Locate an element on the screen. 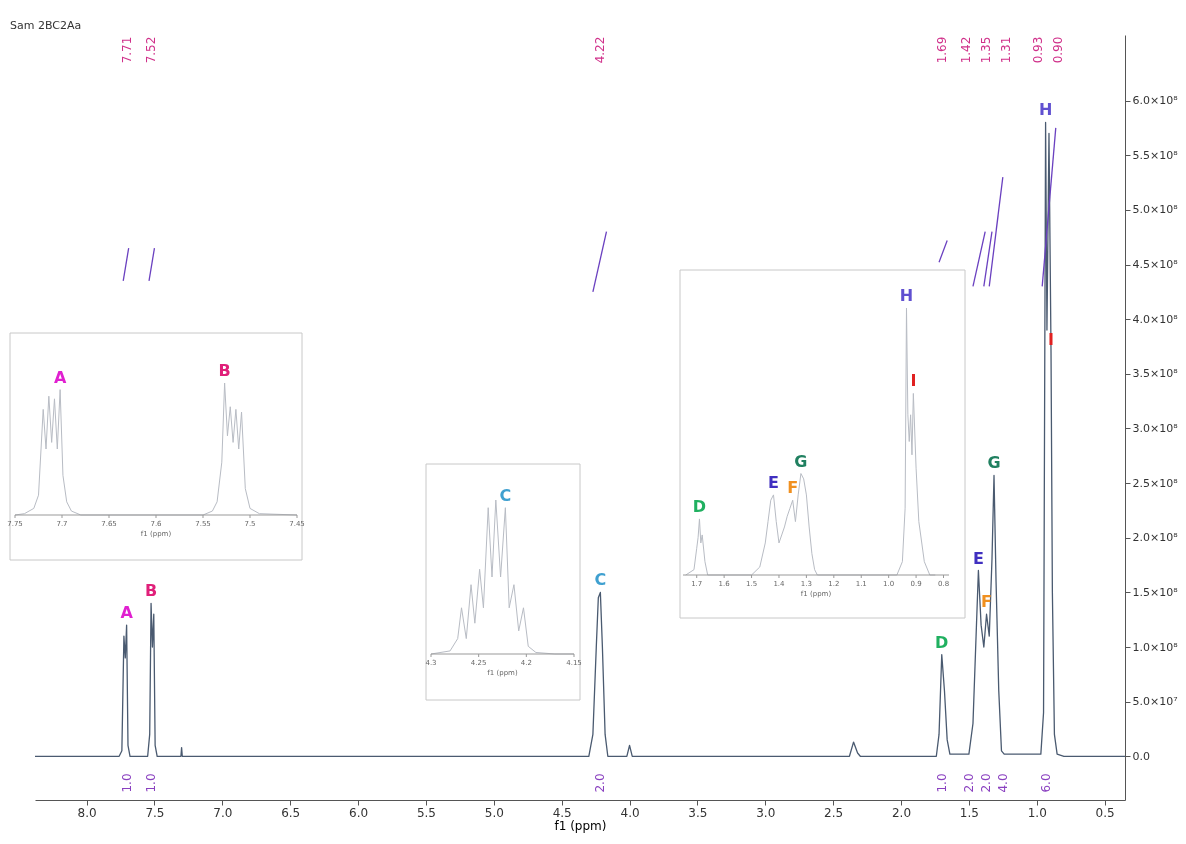 This screenshot has width=1186, height=844. x-tick-label: 4.5 is located at coordinates (562, 812).